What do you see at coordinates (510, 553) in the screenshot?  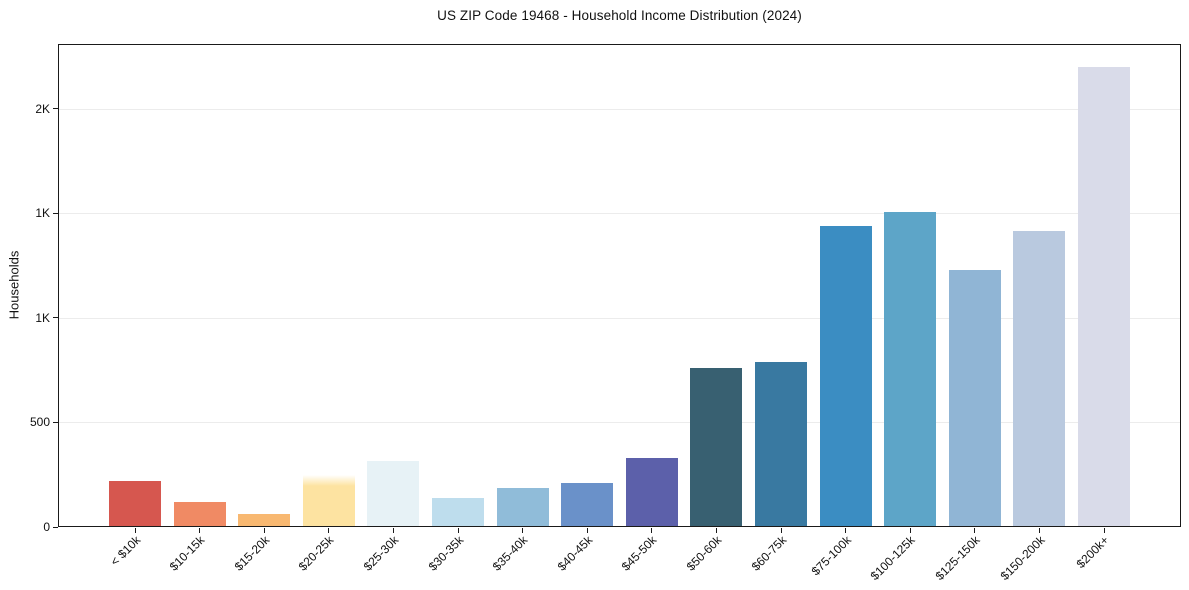 I see `x-tick-label: $35-40k` at bounding box center [510, 553].